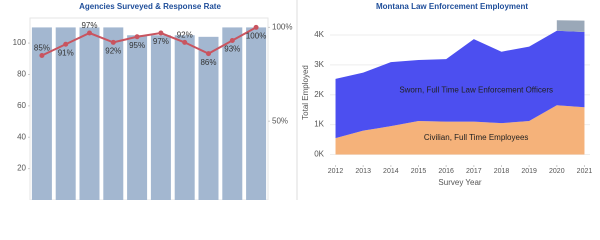 The height and width of the screenshot is (240, 600). I want to click on x-tick-label: 2015, so click(419, 171).